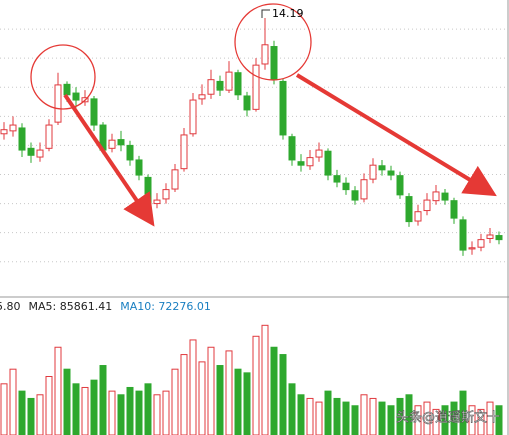 This screenshot has height=435, width=509. Describe the element at coordinates (288, 13) in the screenshot. I see `peak-label: 14.19` at that location.